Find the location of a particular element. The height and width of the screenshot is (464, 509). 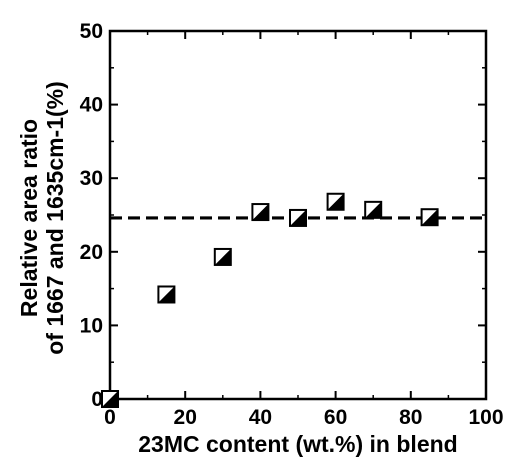

x-tick-label: 60 is located at coordinates (335, 417).